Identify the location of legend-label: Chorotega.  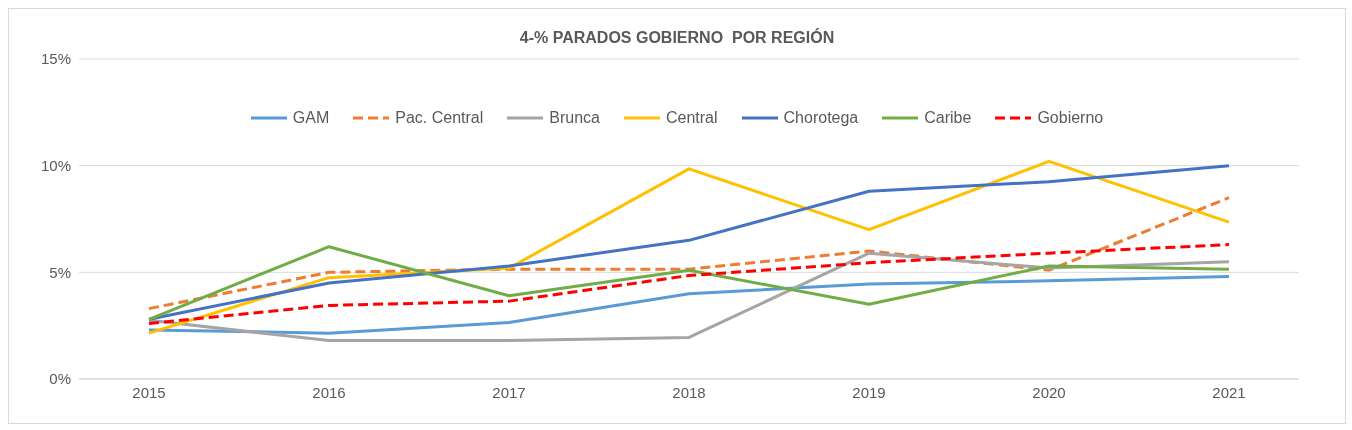
(821, 118).